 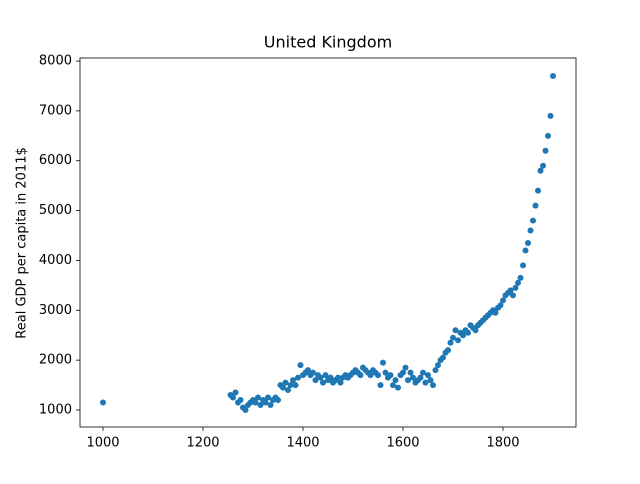 What do you see at coordinates (55, 260) in the screenshot?
I see `y-tick-label: 4000` at bounding box center [55, 260].